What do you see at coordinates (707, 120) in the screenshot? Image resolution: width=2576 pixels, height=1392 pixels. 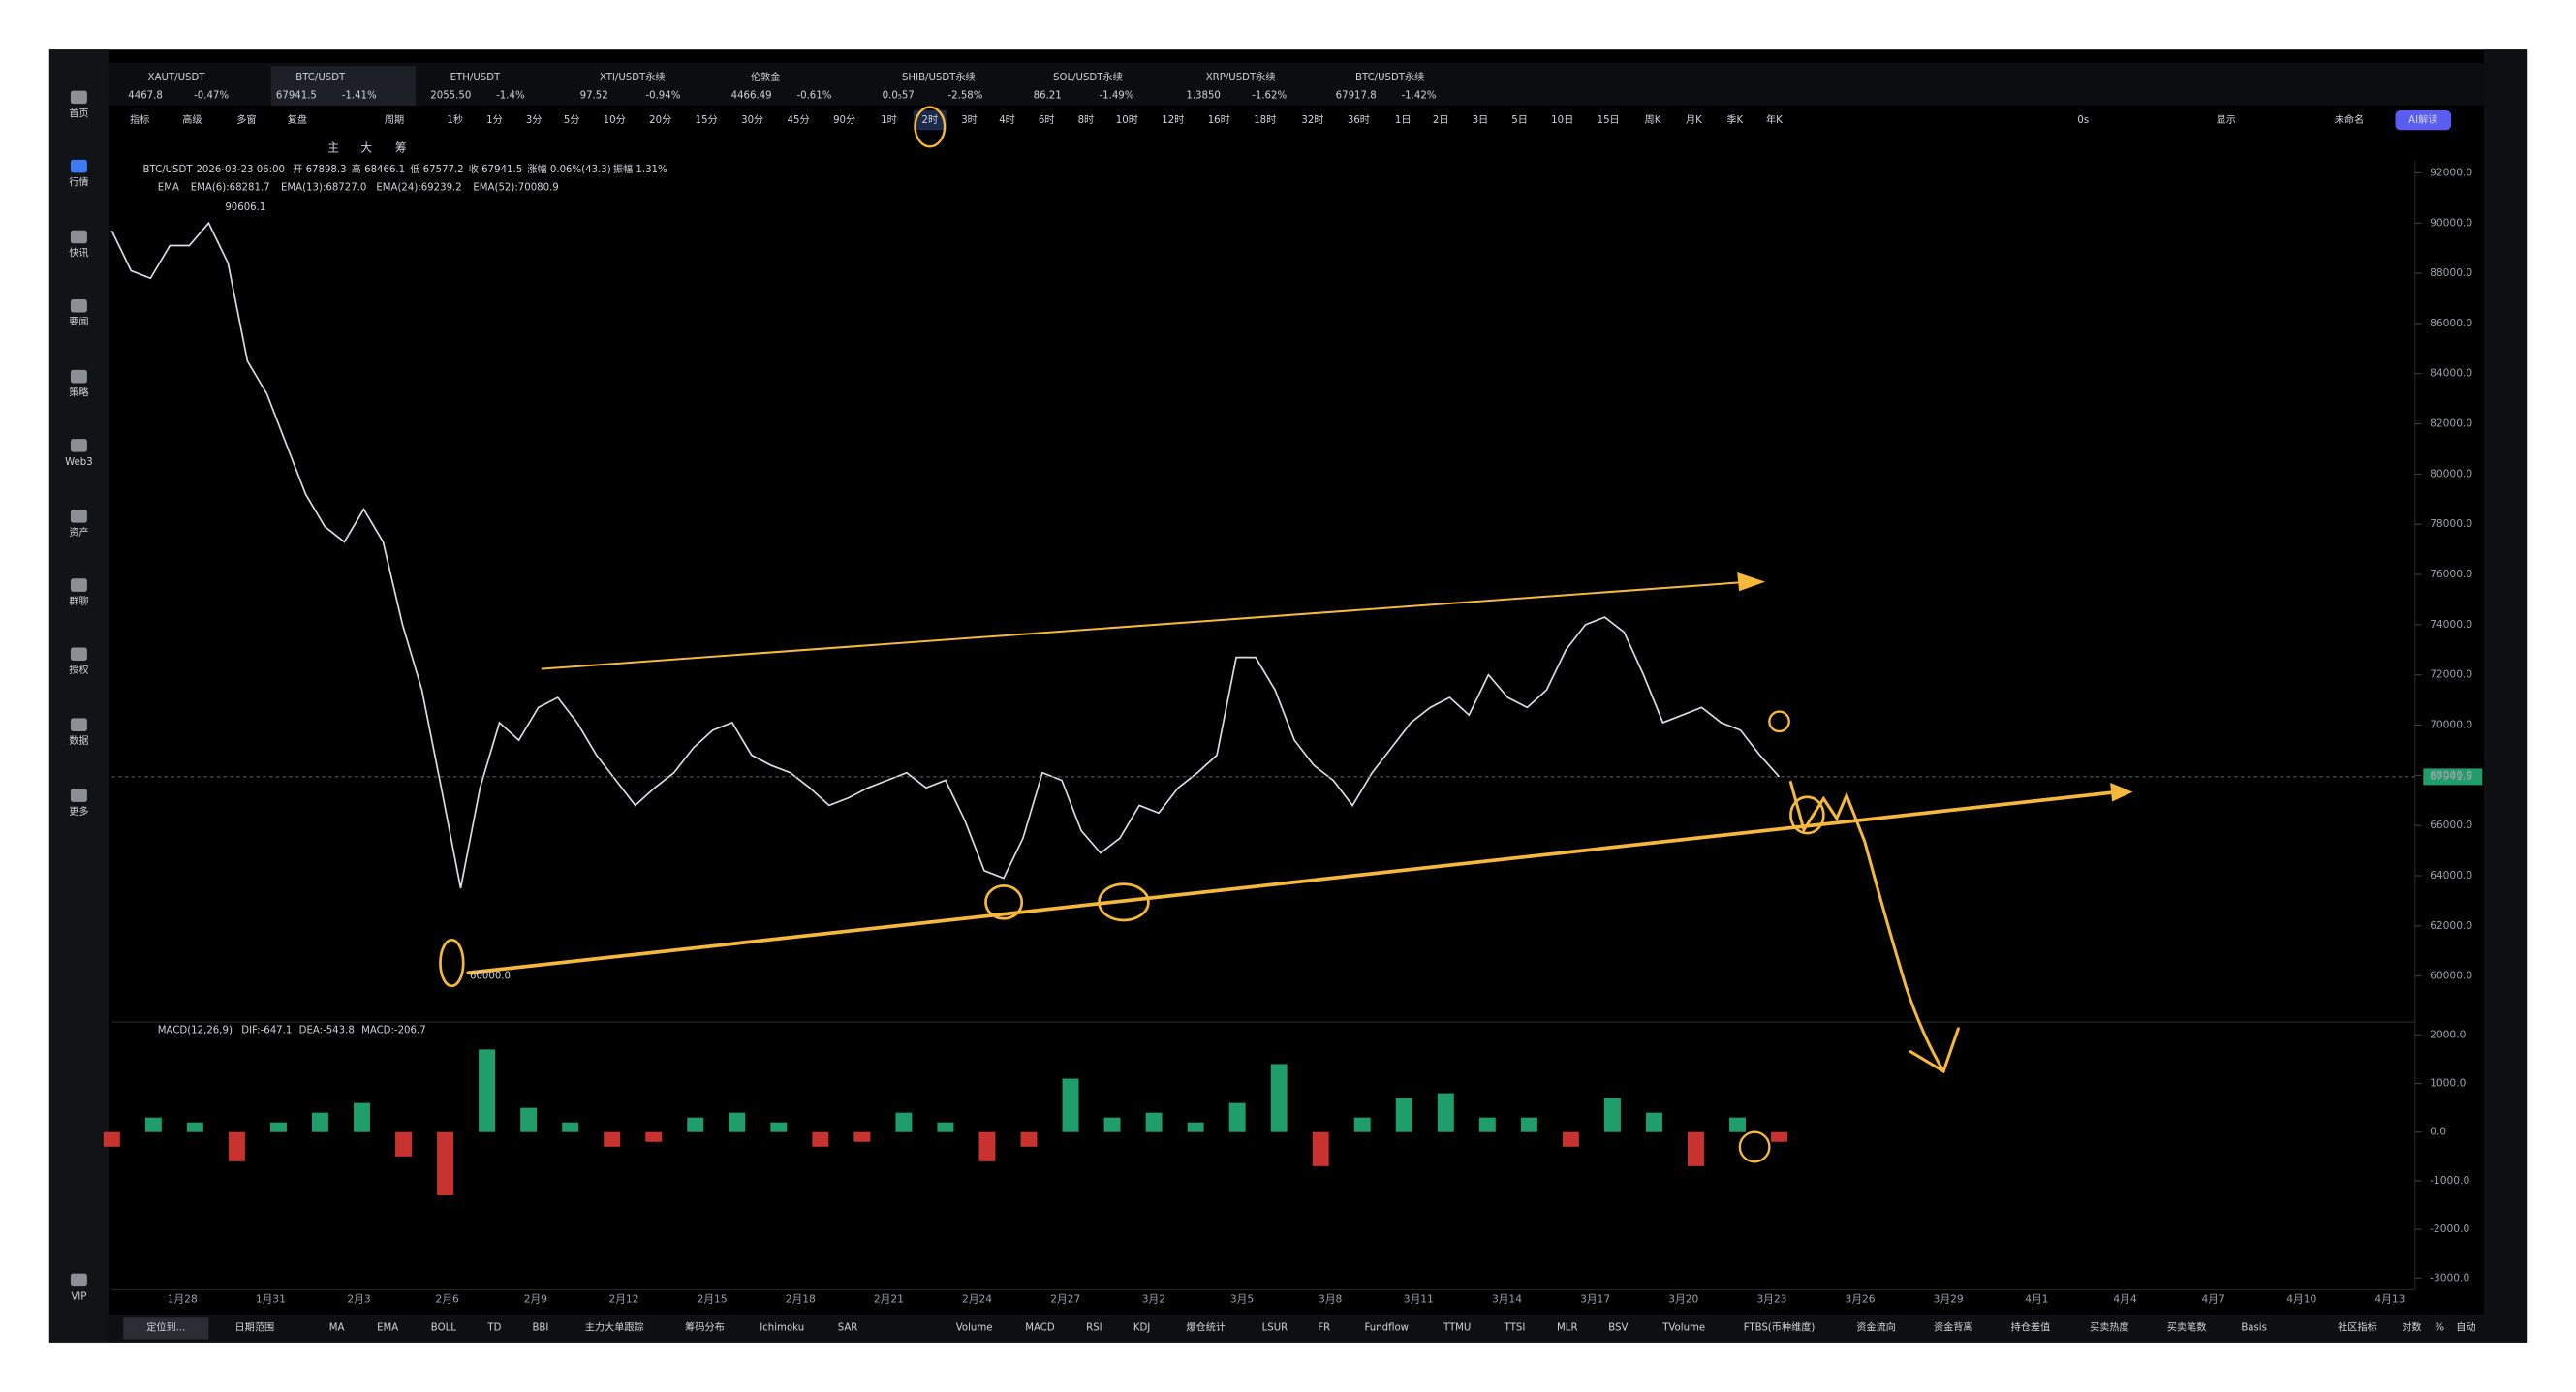 I see `period-button: 15分` at bounding box center [707, 120].